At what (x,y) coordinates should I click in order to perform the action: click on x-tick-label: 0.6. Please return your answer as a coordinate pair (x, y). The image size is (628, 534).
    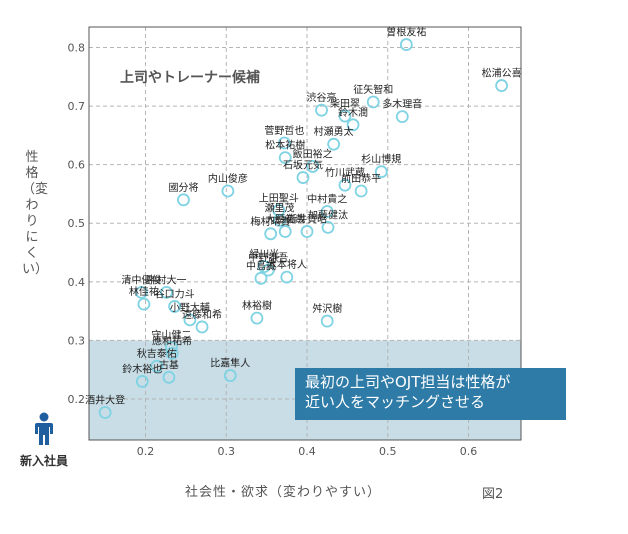
    Looking at the image, I should click on (469, 451).